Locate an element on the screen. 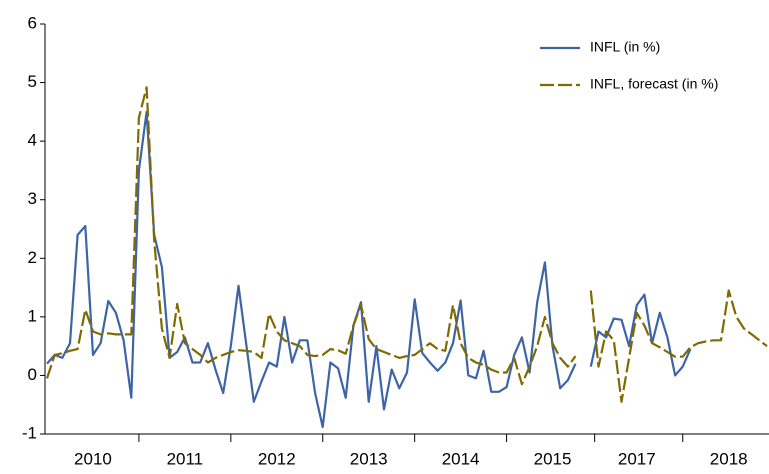 The height and width of the screenshot is (474, 769). y-tick-label: 0 is located at coordinates (32, 374).